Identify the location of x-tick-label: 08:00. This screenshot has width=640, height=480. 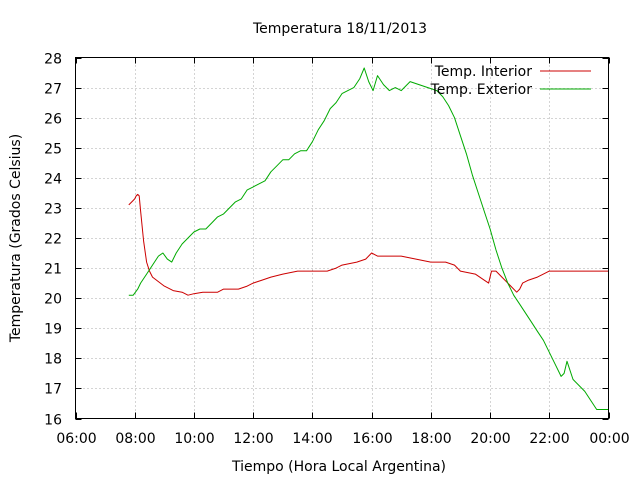
(135, 439).